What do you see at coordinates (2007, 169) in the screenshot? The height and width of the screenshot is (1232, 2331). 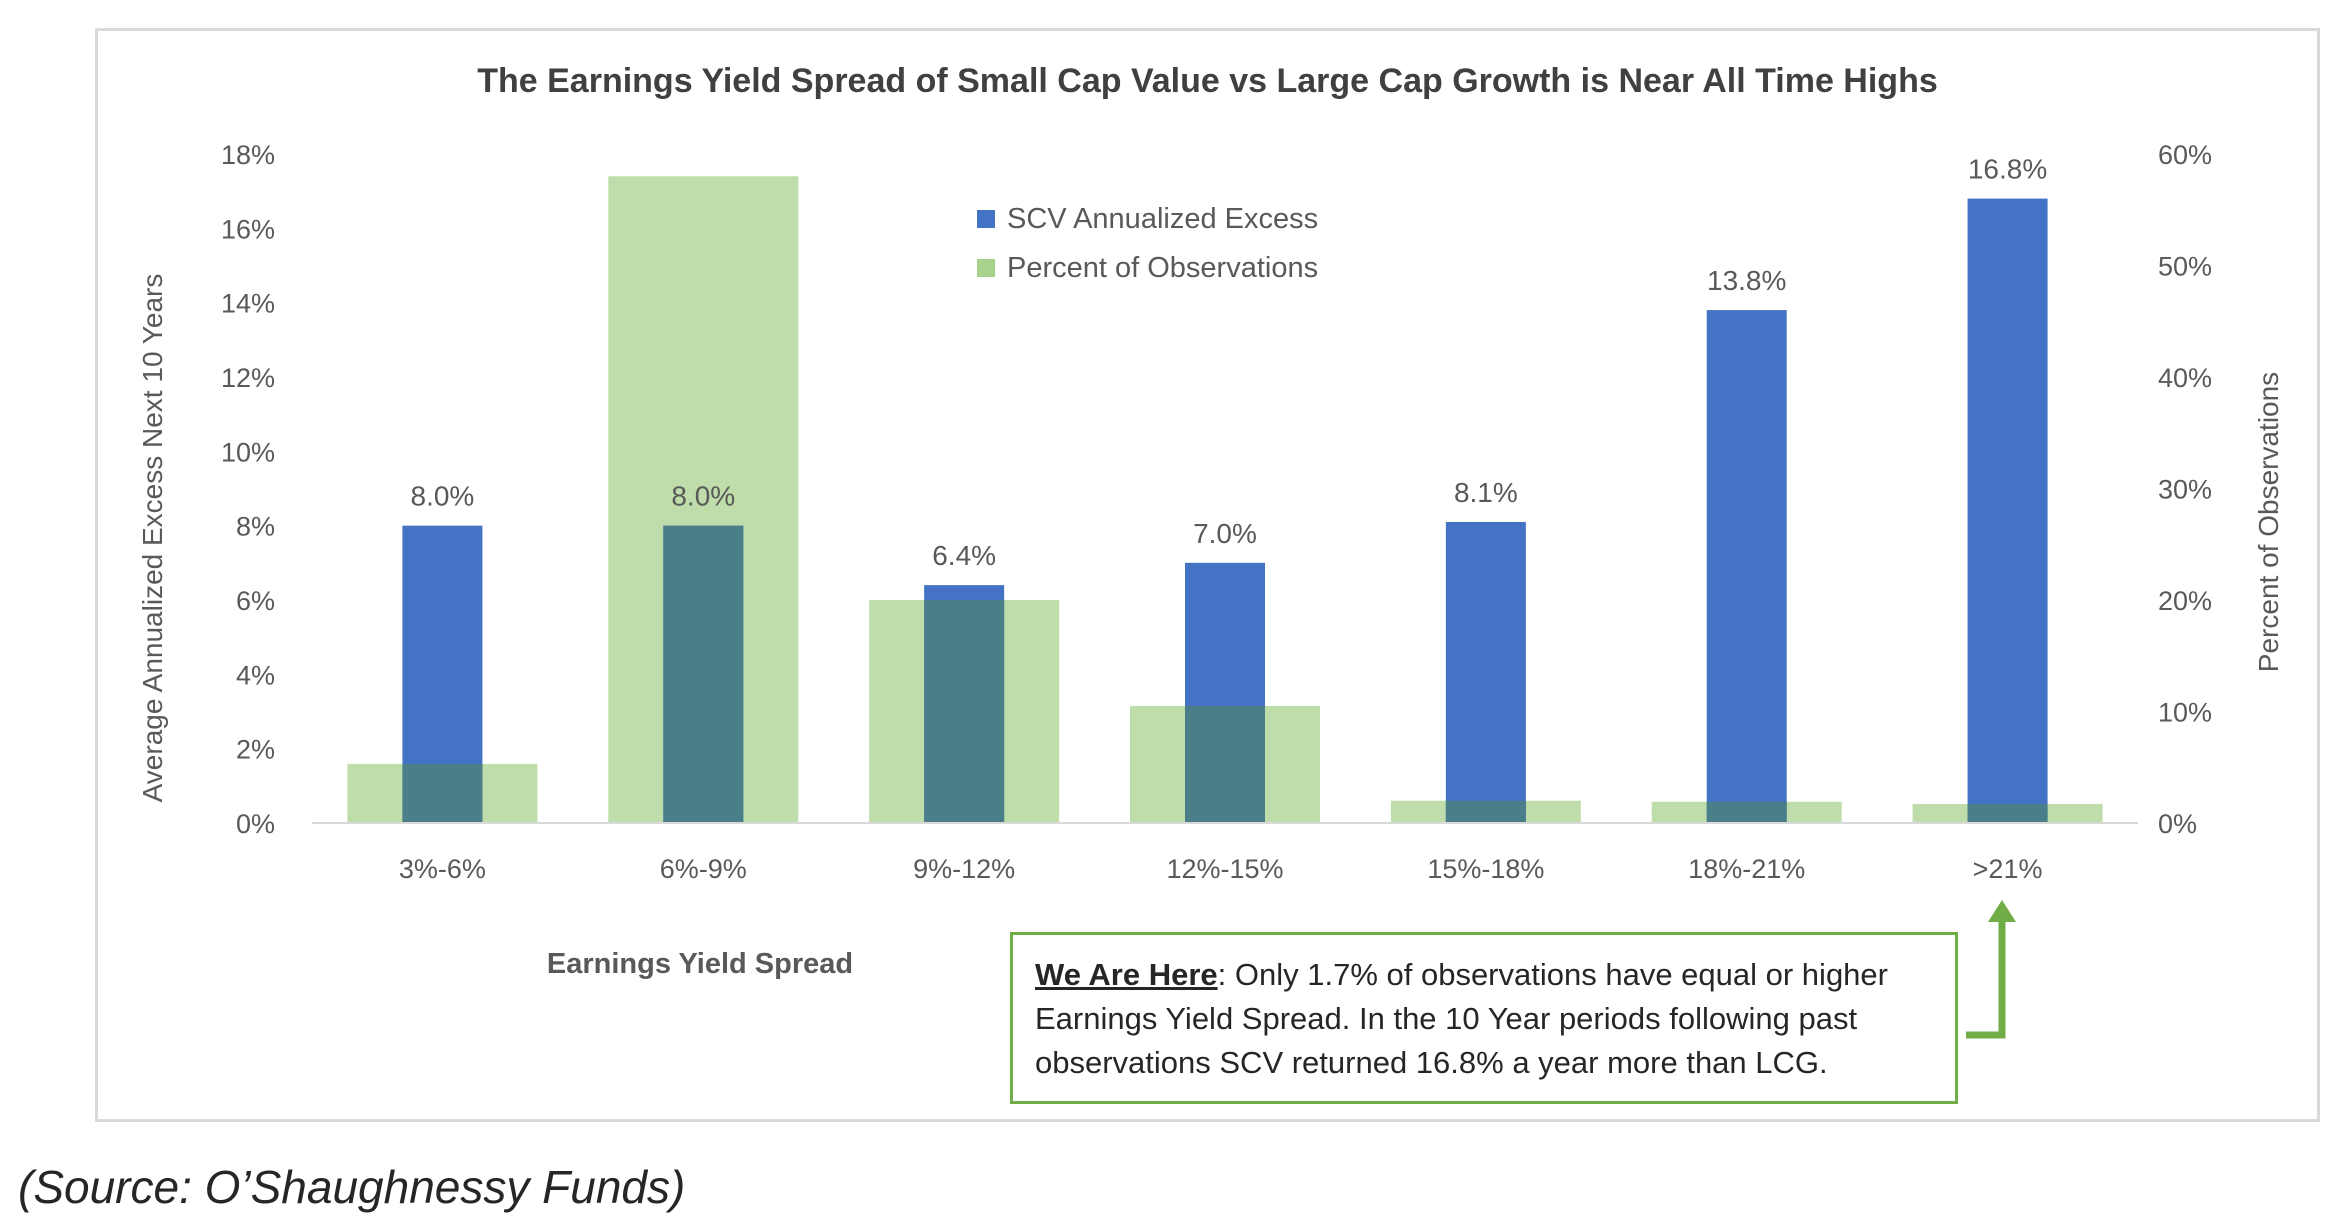 I see `data-label: 16.8%` at bounding box center [2007, 169].